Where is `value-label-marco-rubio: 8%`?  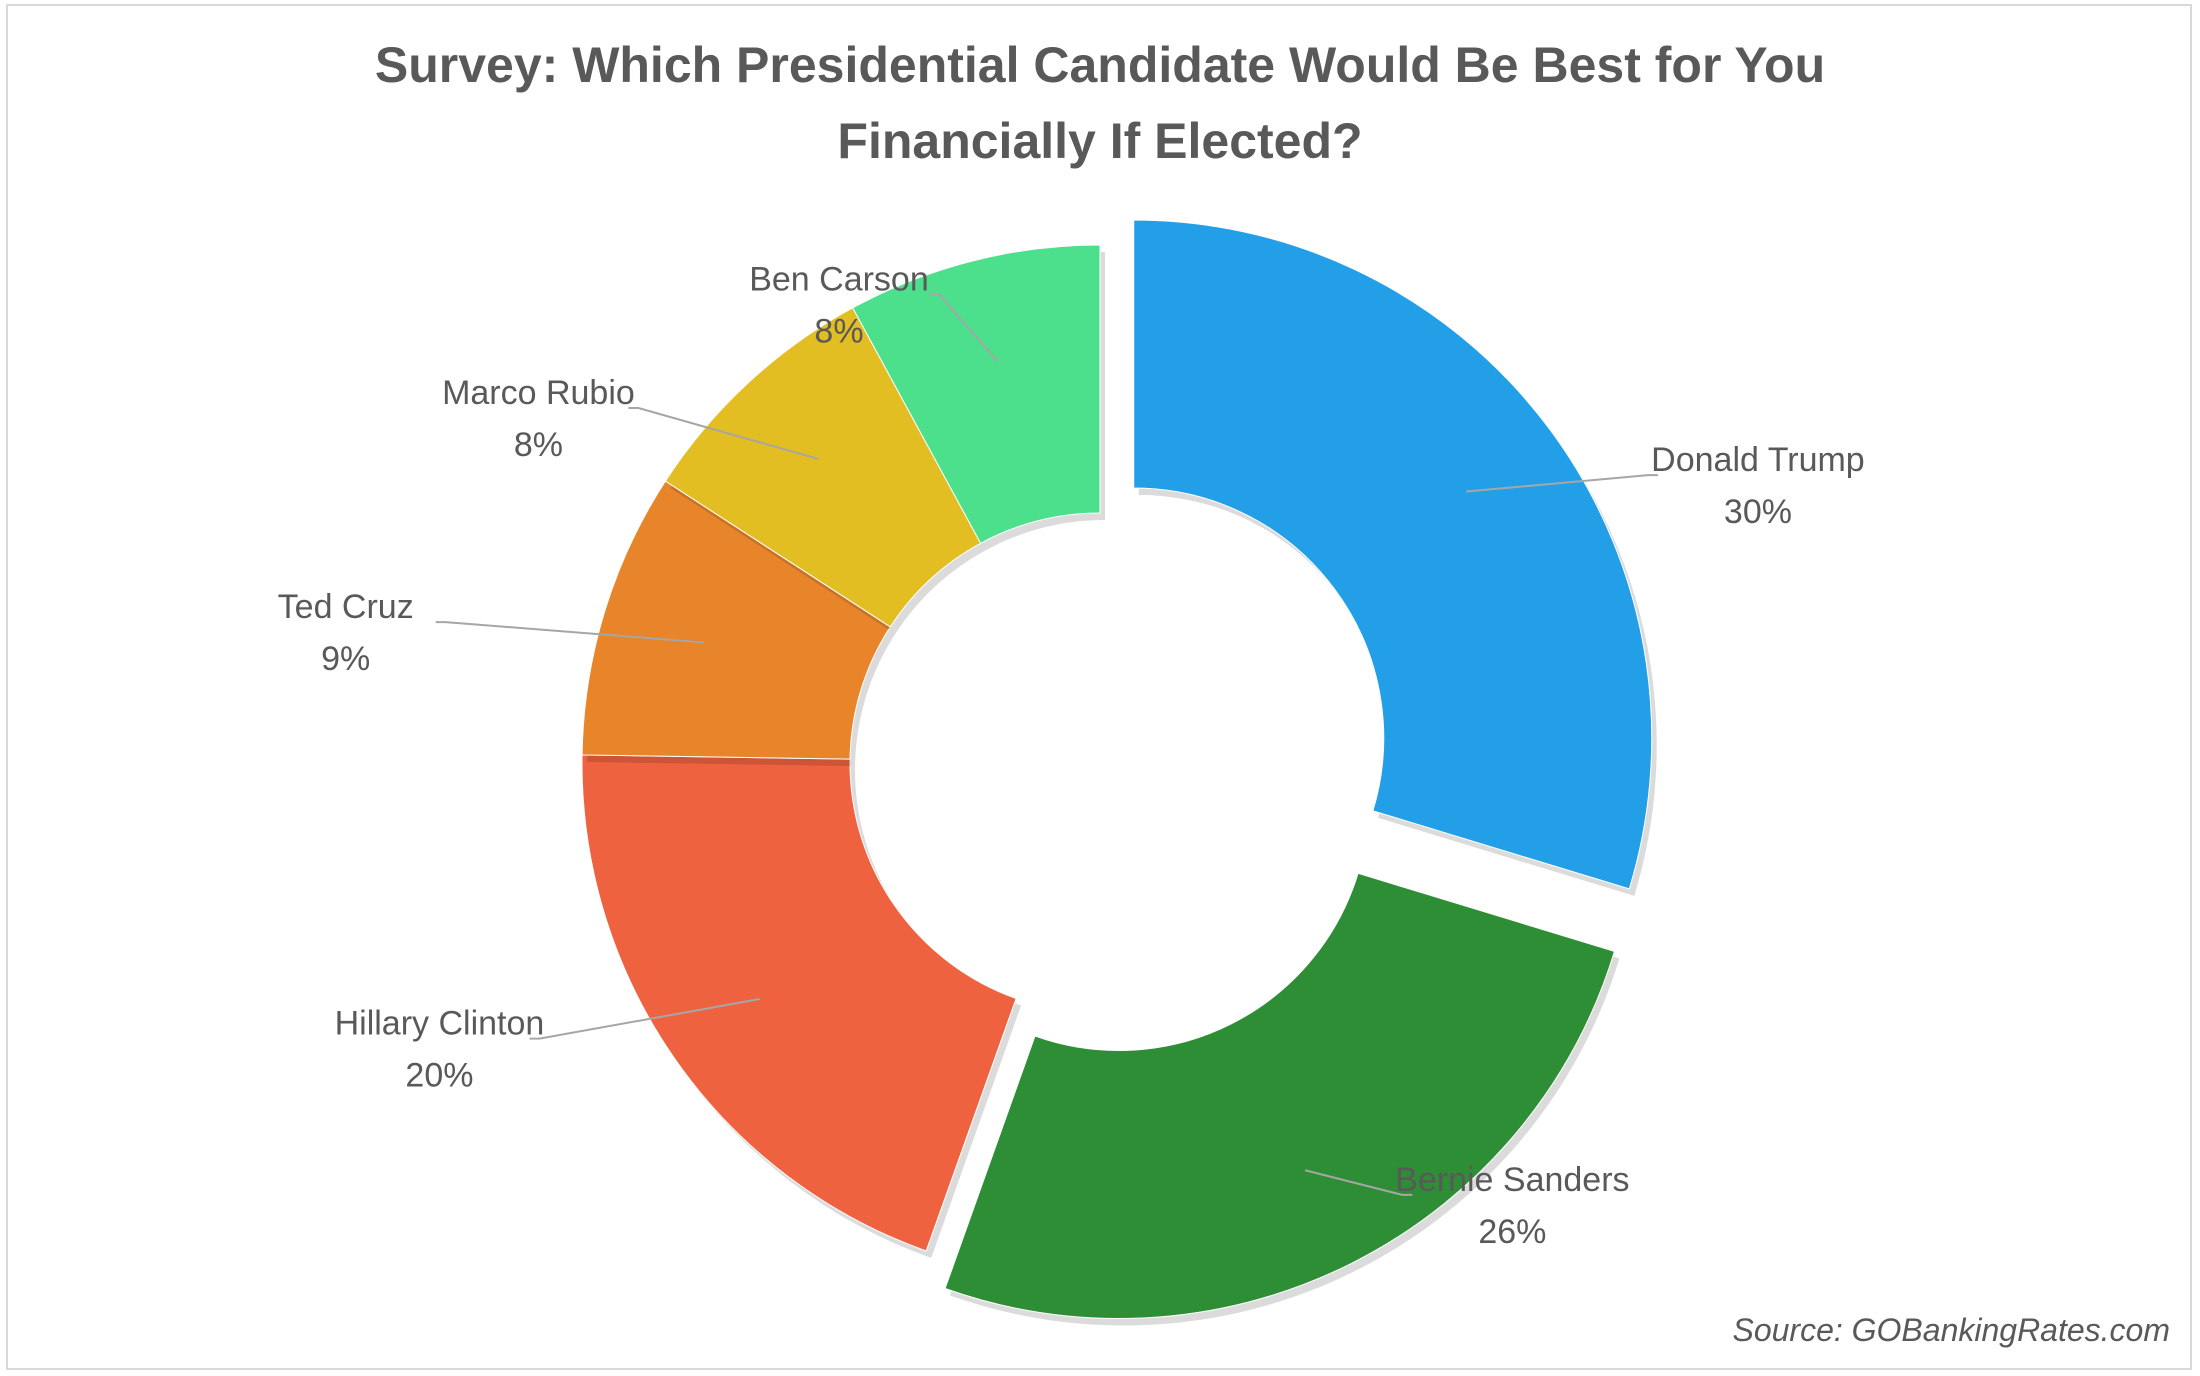
value-label-marco-rubio: 8% is located at coordinates (538, 445).